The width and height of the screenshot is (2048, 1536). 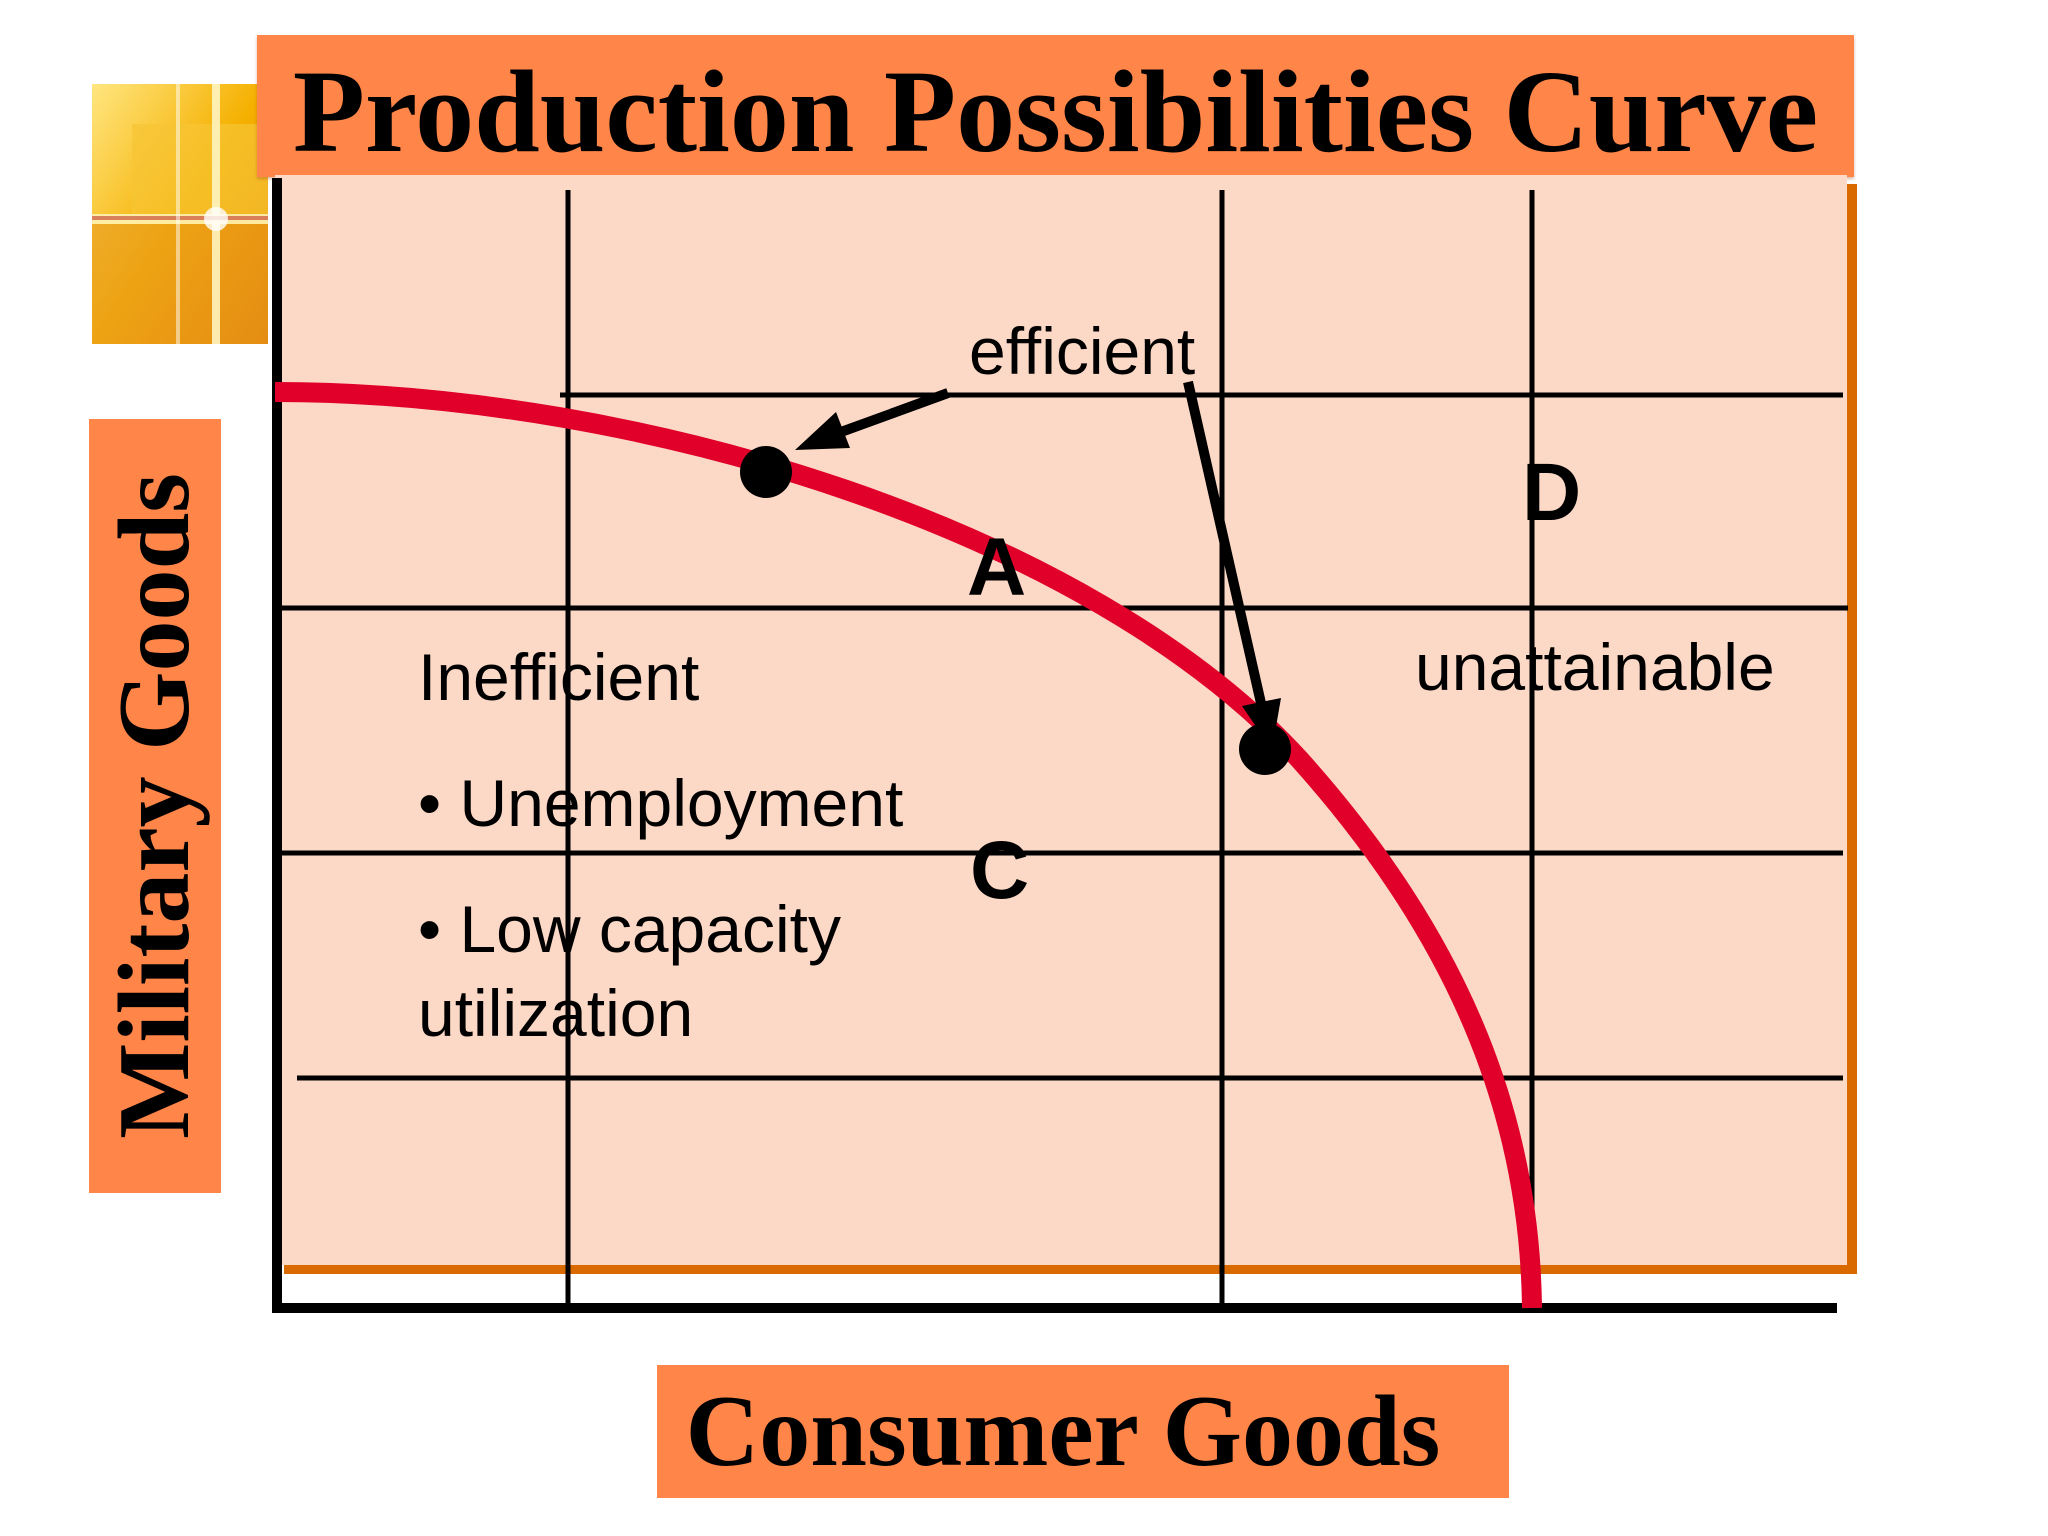 I want to click on low-capacity-bullet: • Low capacity, so click(x=629, y=929).